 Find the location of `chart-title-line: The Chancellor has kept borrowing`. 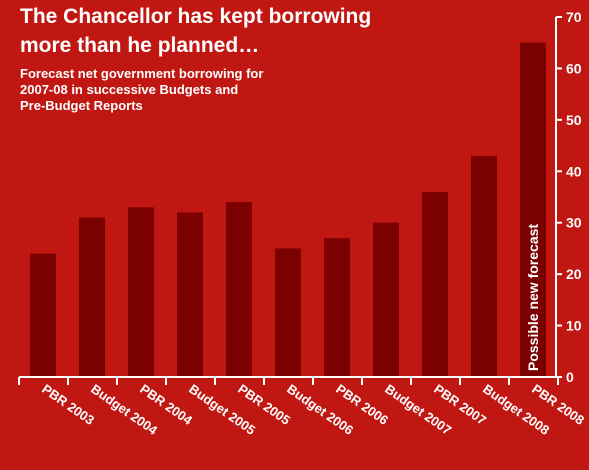

chart-title-line: The Chancellor has kept borrowing is located at coordinates (196, 16).